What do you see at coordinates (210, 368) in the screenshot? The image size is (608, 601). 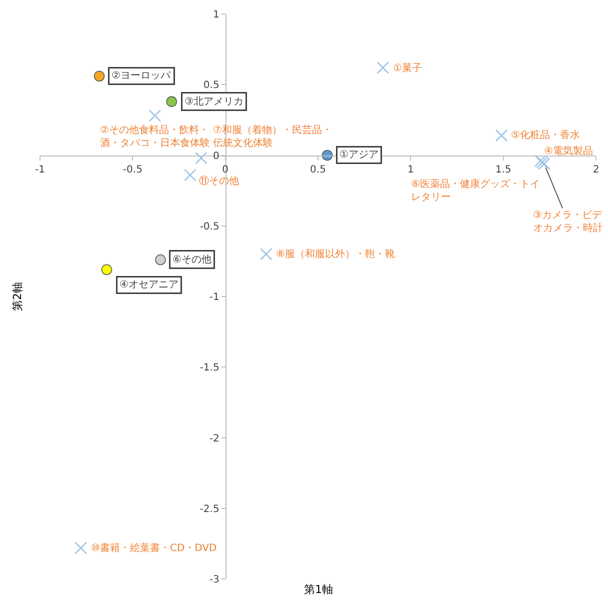 I see `y-tick-label: -1.5` at bounding box center [210, 368].